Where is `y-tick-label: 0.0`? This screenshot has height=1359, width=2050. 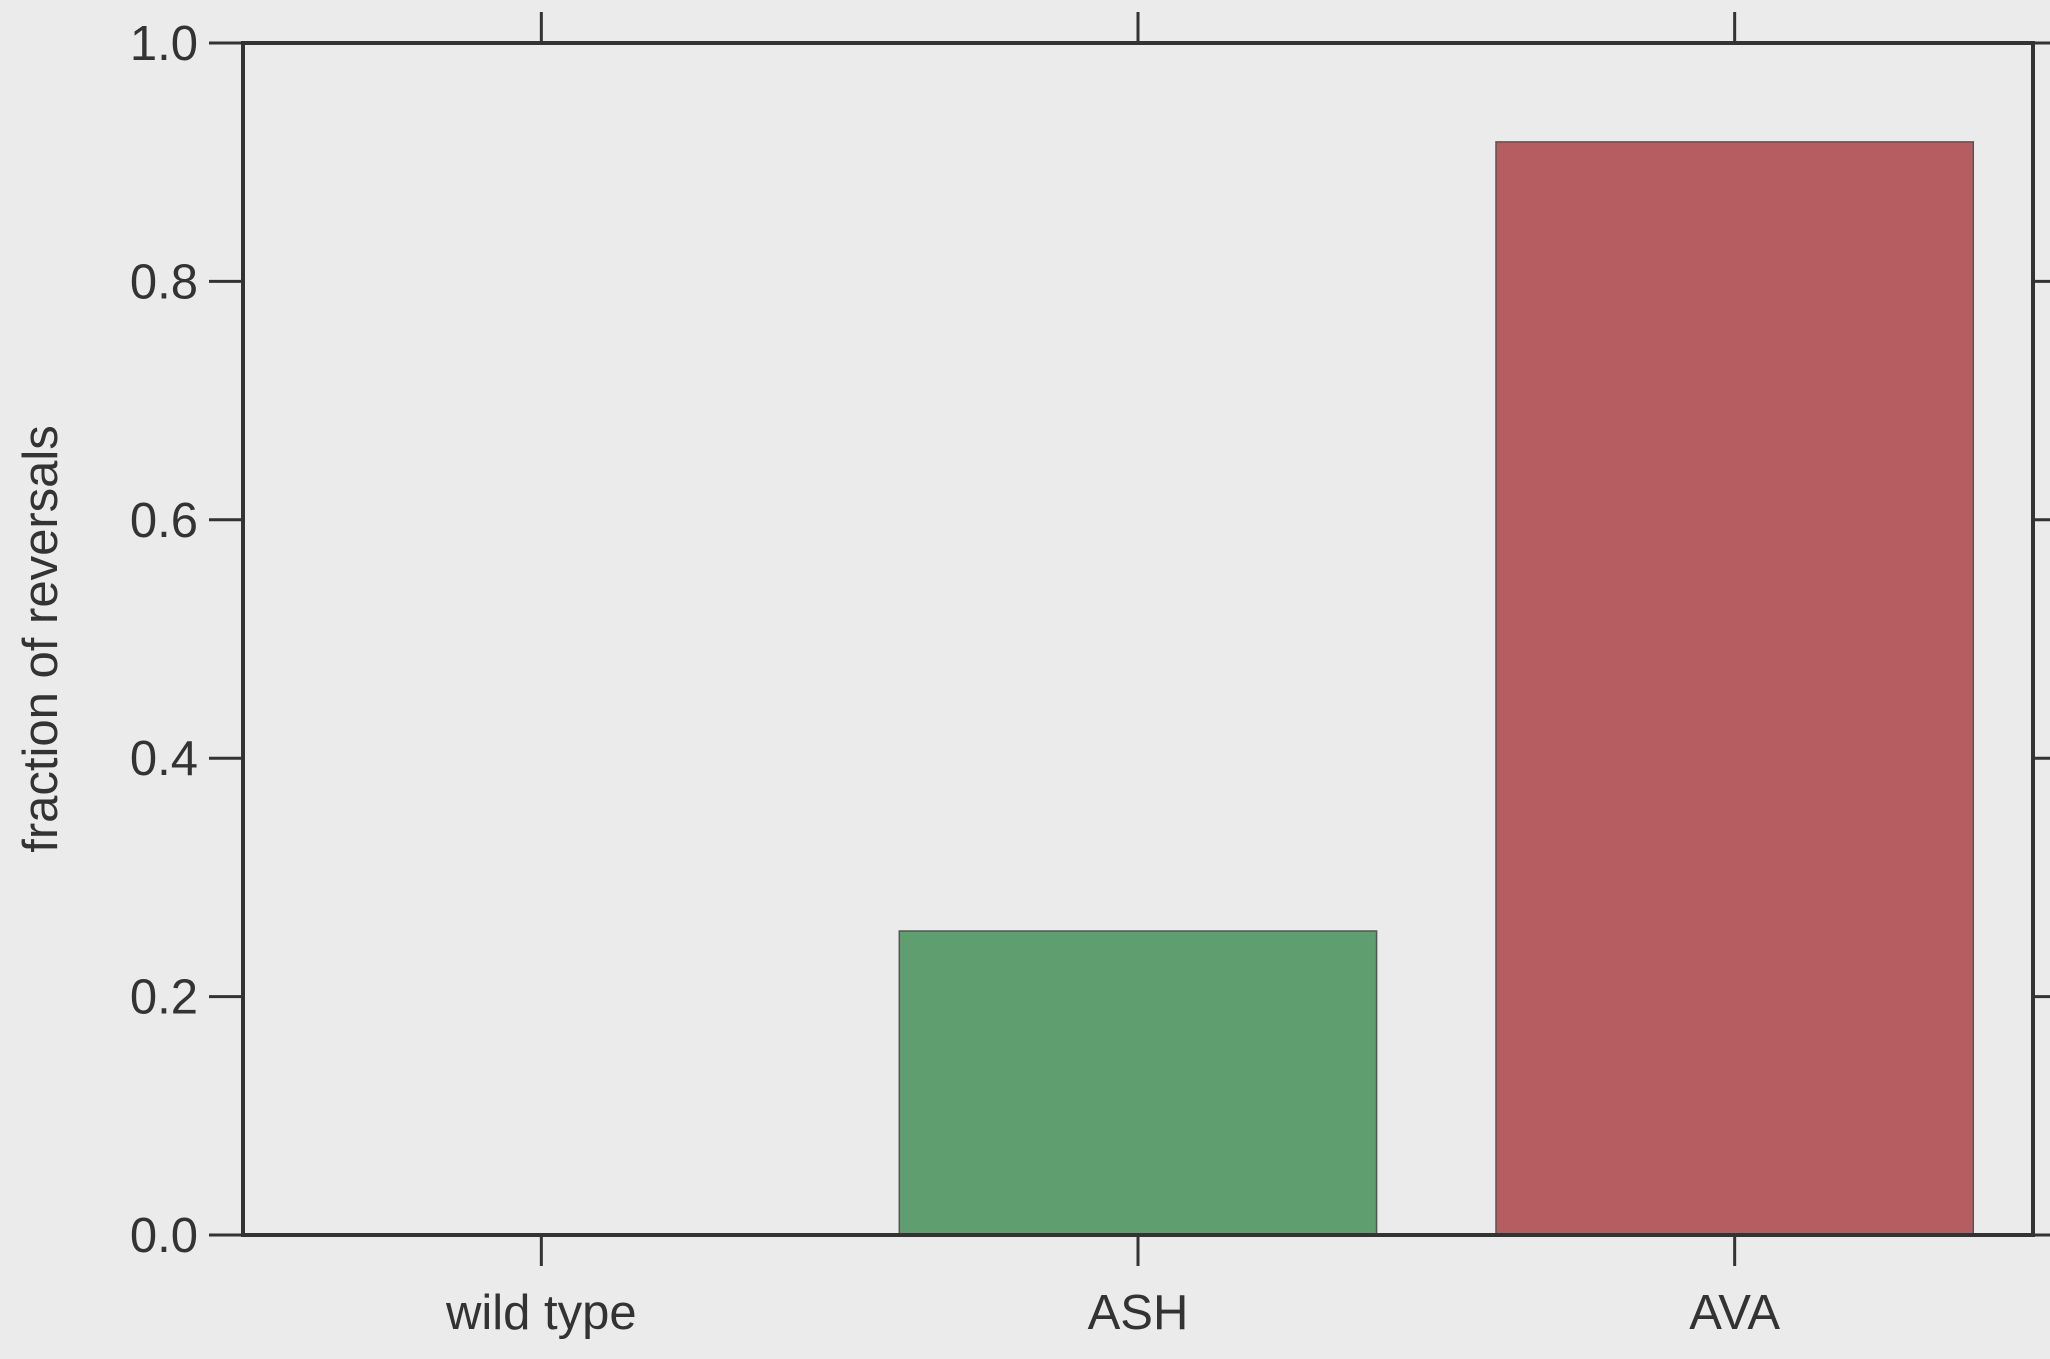
y-tick-label: 0.0 is located at coordinates (164, 1236).